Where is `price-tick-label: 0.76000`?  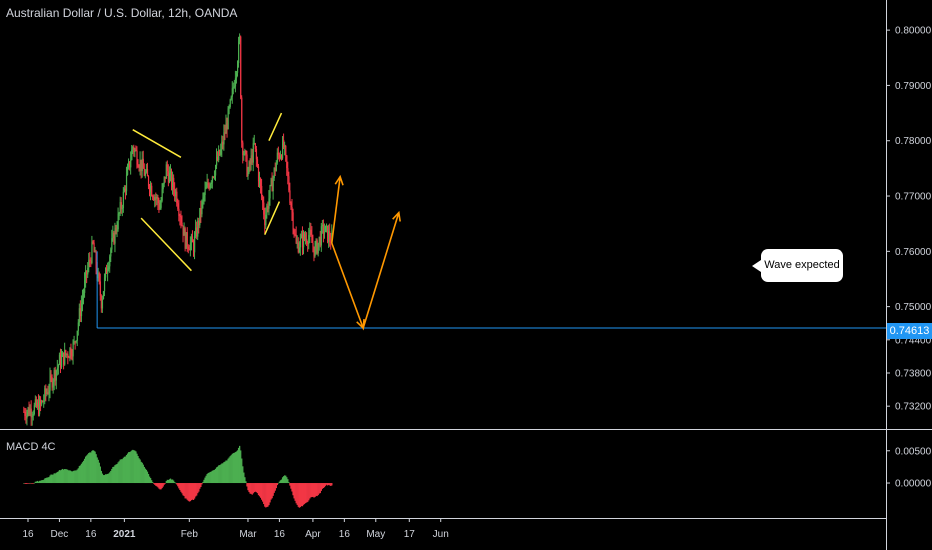 price-tick-label: 0.76000 is located at coordinates (913, 252).